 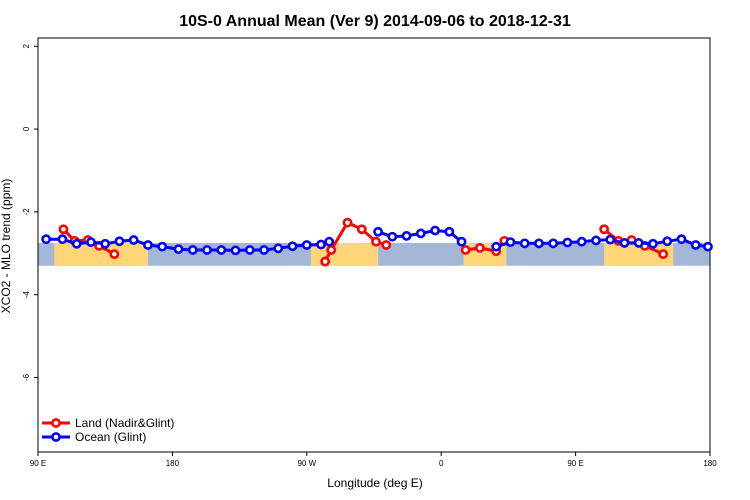 I want to click on y-tick-label: 2, so click(x=26, y=46).